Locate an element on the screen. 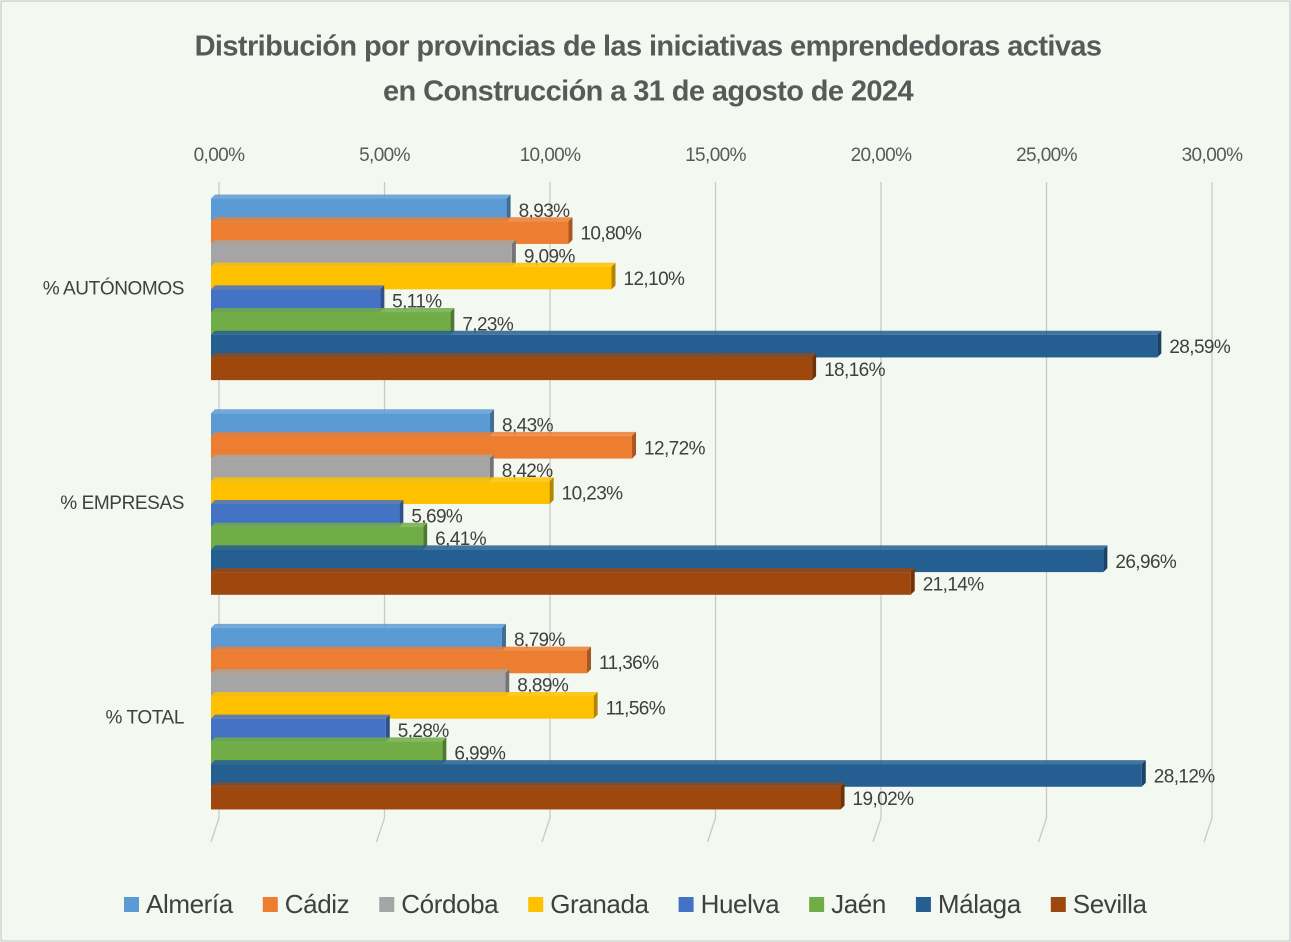  data-label: 7,23% is located at coordinates (488, 324).